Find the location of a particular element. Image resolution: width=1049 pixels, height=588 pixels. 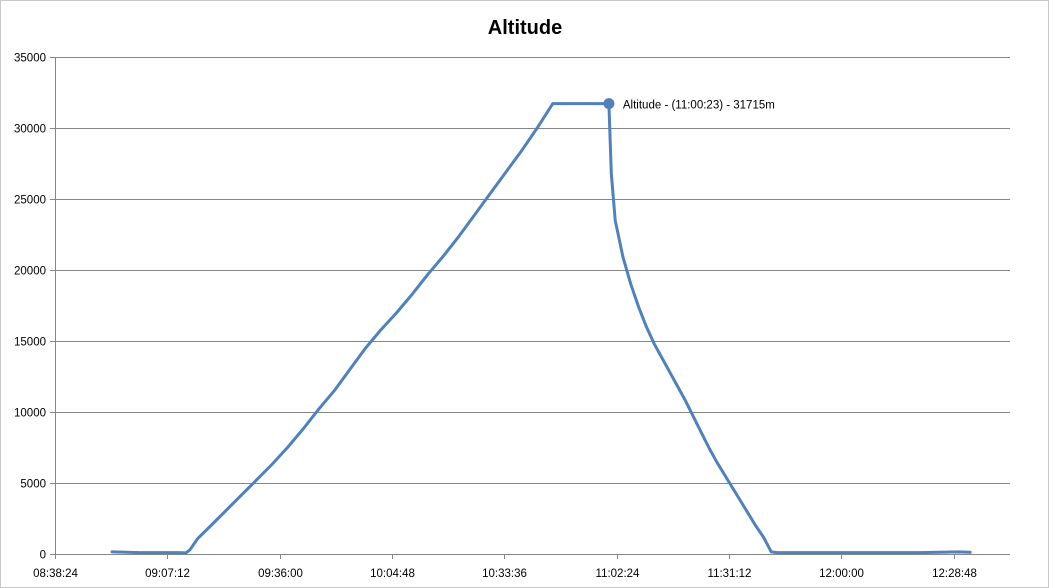

x-tick-label: 10:33:36 is located at coordinates (504, 574).